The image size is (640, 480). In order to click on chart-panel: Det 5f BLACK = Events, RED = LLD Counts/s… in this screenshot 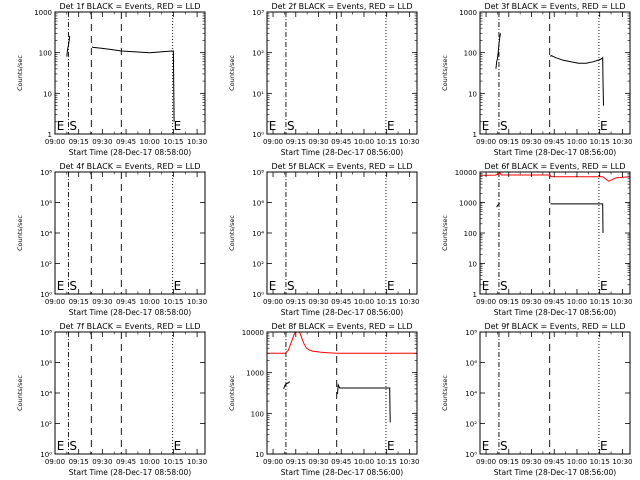, I will do `click(324, 239)`.